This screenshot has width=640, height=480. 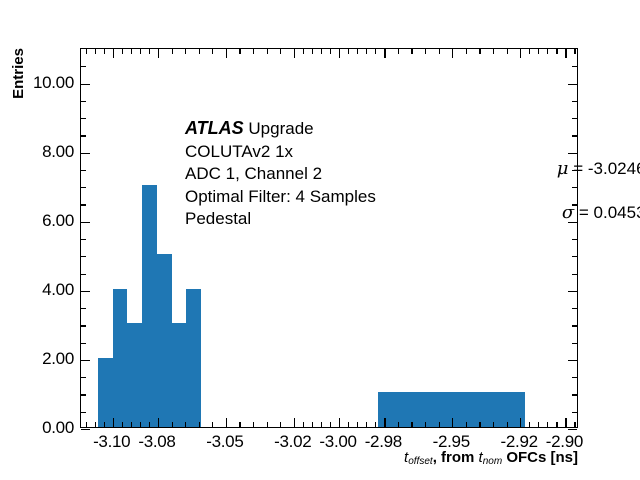 I want to click on annotation-stats-block: μ = -3.02464 σ = 0.04538, so click(x=525, y=191).